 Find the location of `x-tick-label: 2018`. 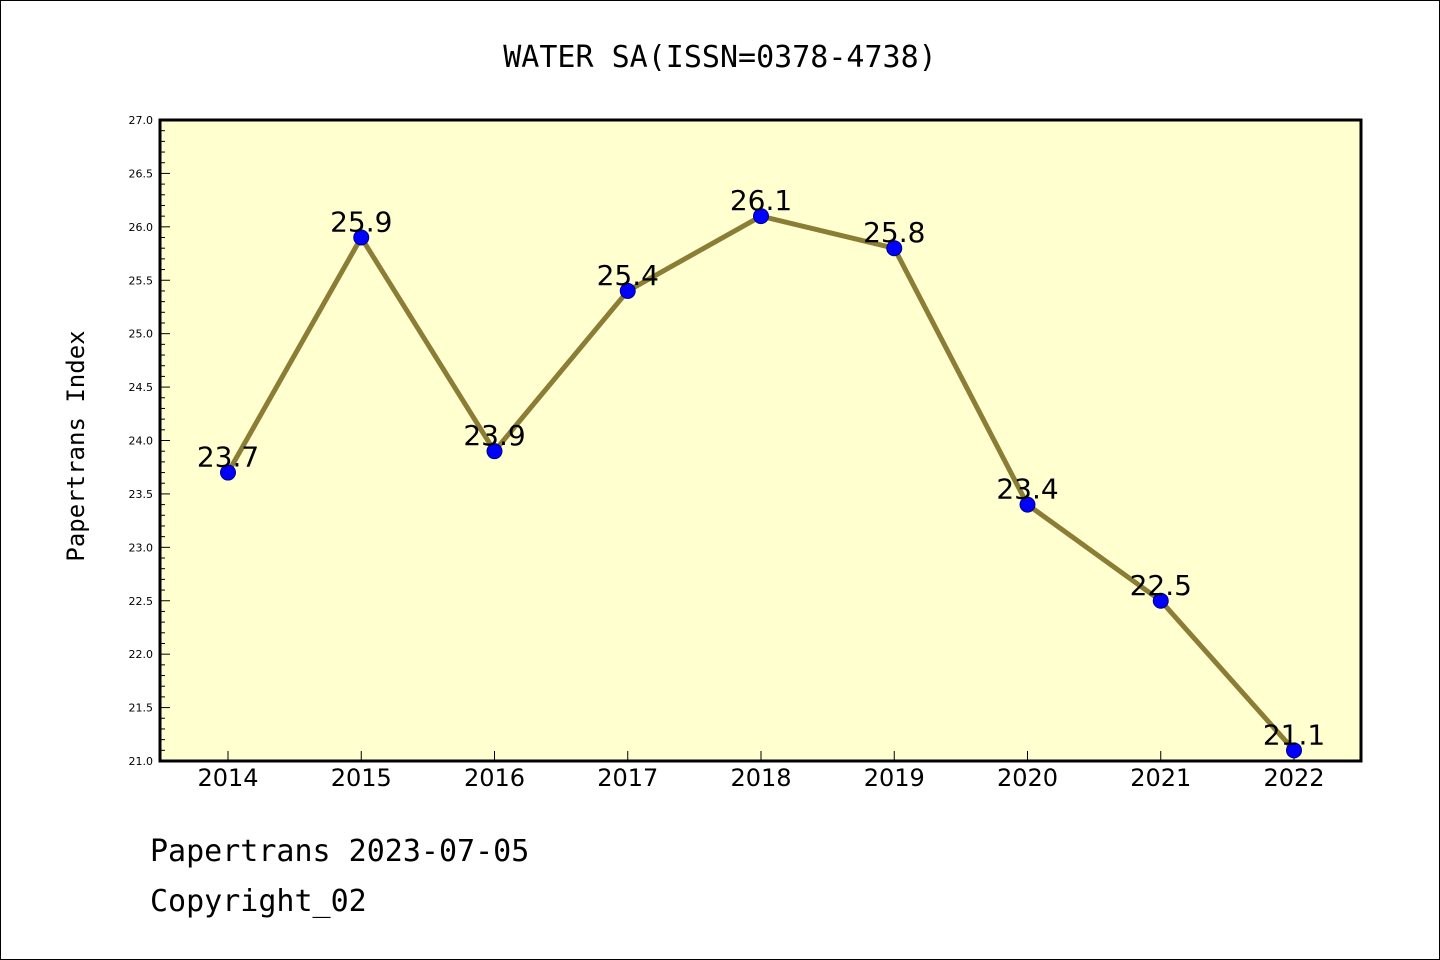

x-tick-label: 2018 is located at coordinates (760, 778).